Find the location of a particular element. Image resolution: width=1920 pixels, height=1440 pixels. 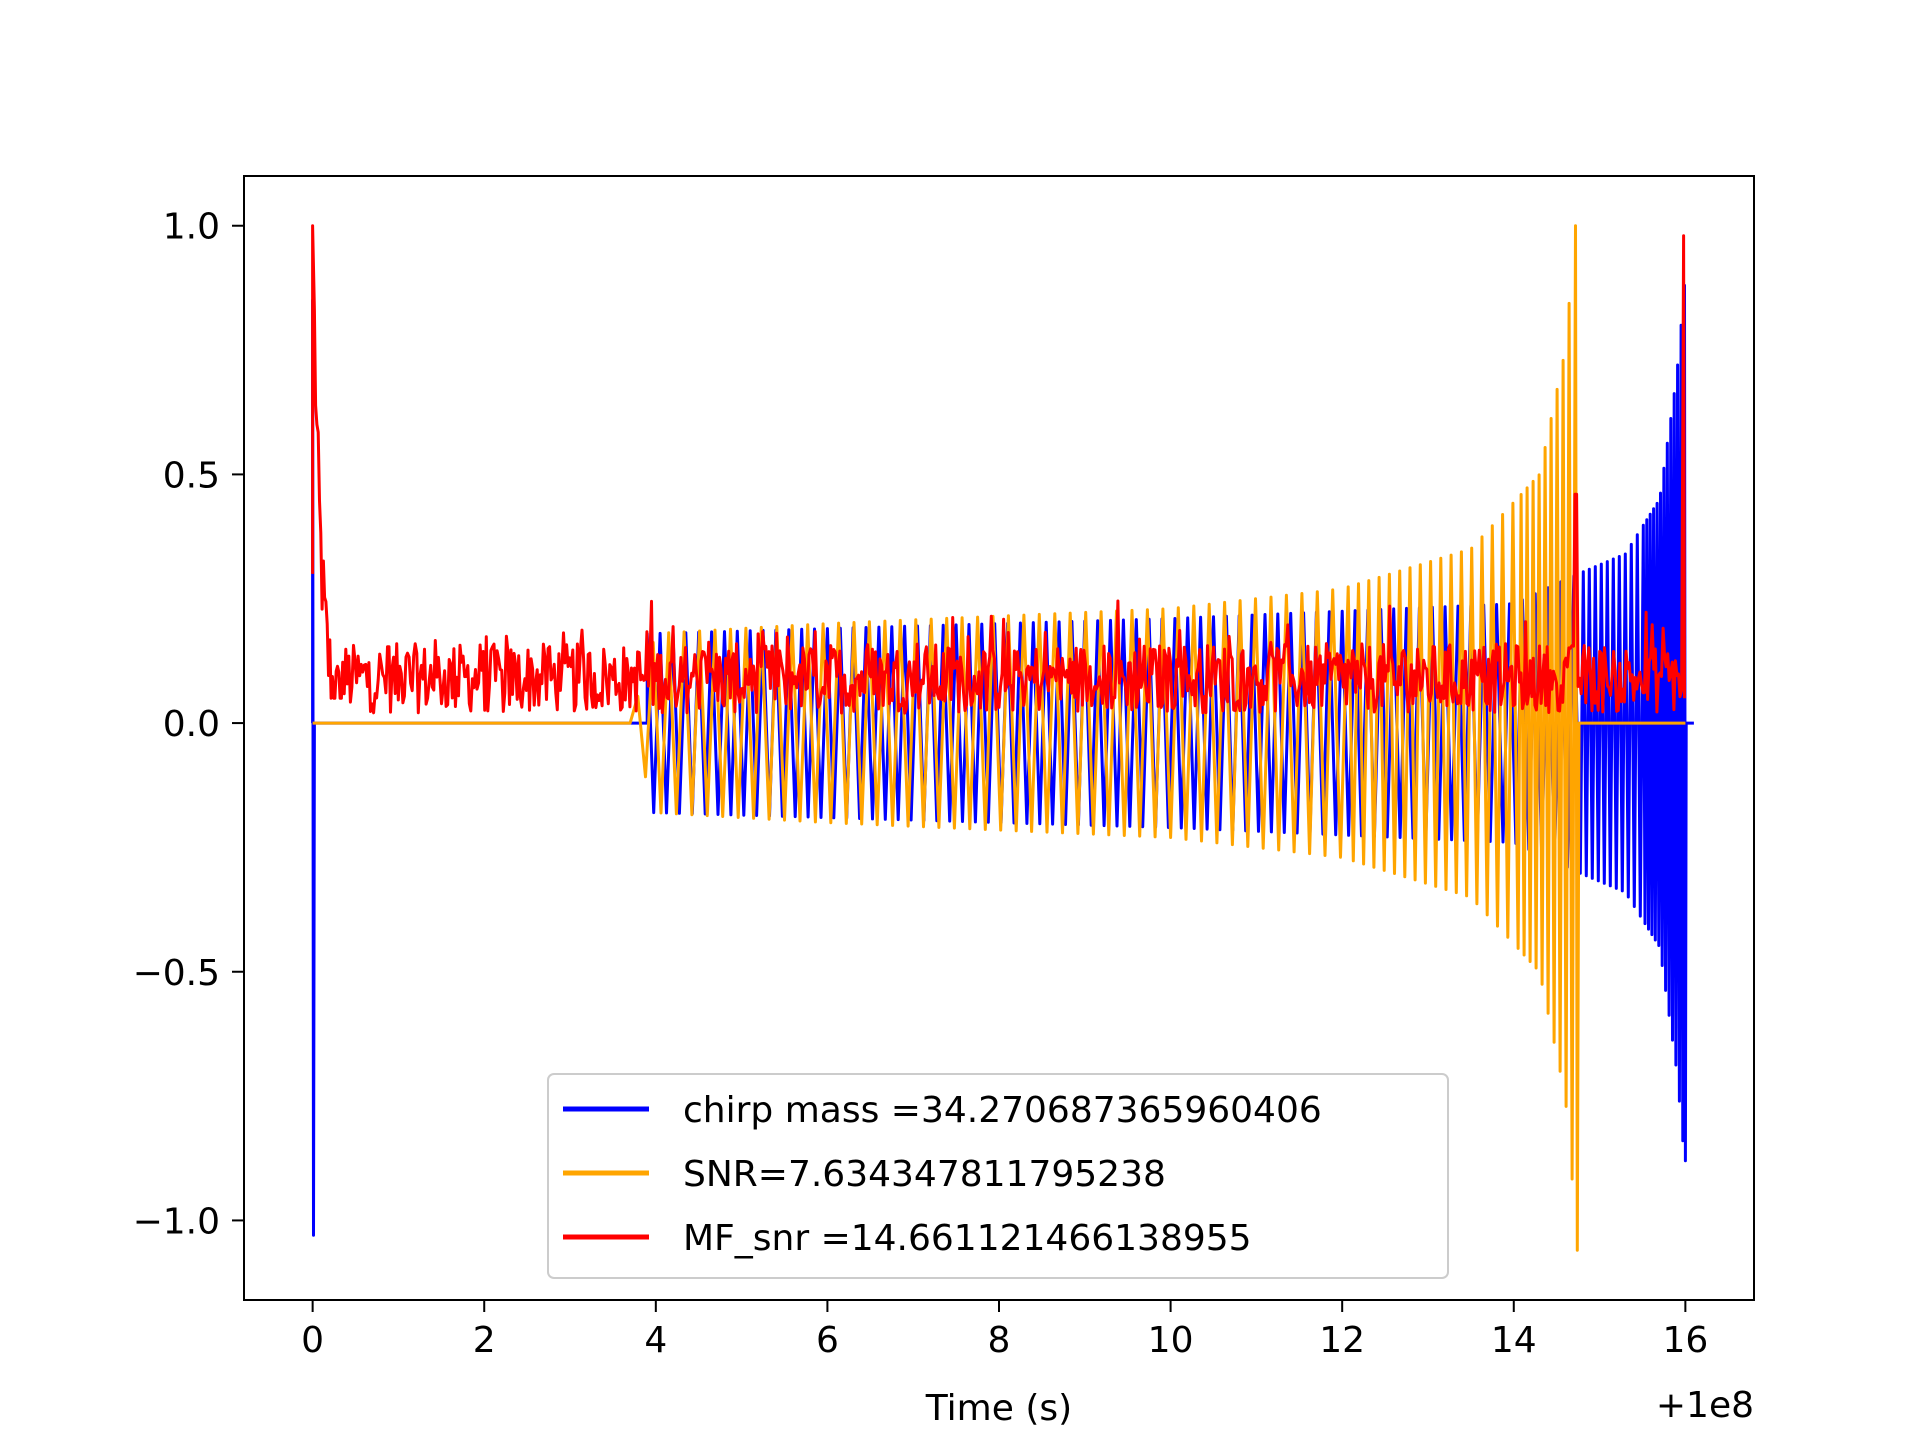

y-tick-label: 0.5 is located at coordinates (191, 475).